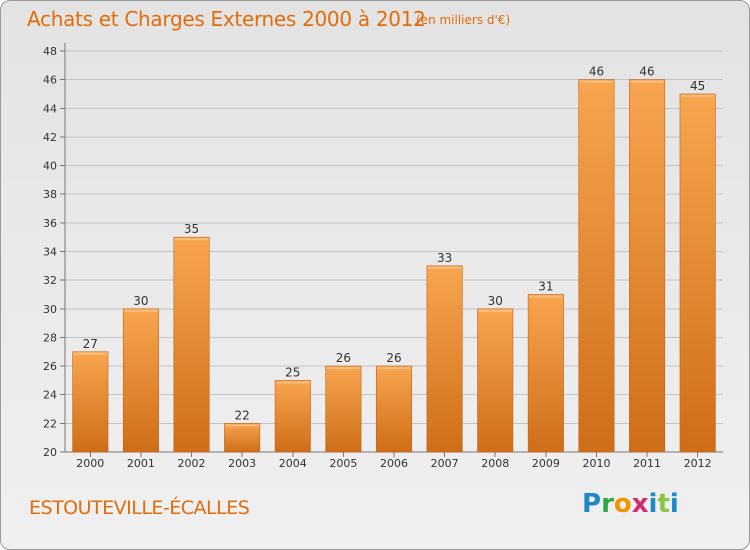 The height and width of the screenshot is (550, 750). What do you see at coordinates (647, 266) in the screenshot?
I see `bar-2011` at bounding box center [647, 266].